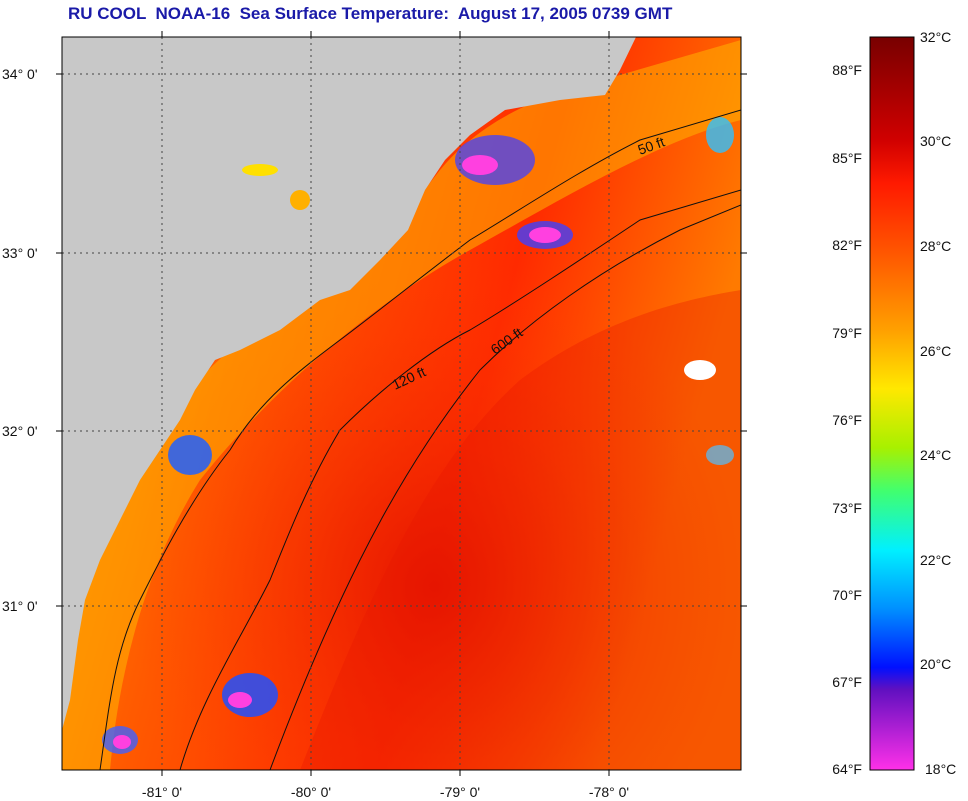  I want to click on c-label-26: 26°C, so click(935, 351).